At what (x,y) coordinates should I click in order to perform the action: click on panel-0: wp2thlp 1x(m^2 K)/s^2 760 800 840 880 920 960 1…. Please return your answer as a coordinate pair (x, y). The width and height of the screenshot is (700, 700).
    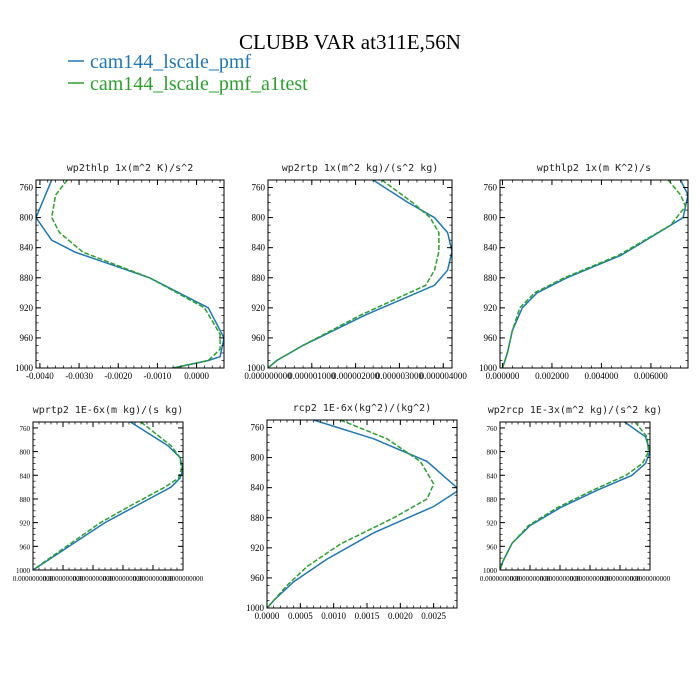
    Looking at the image, I should click on (120, 272).